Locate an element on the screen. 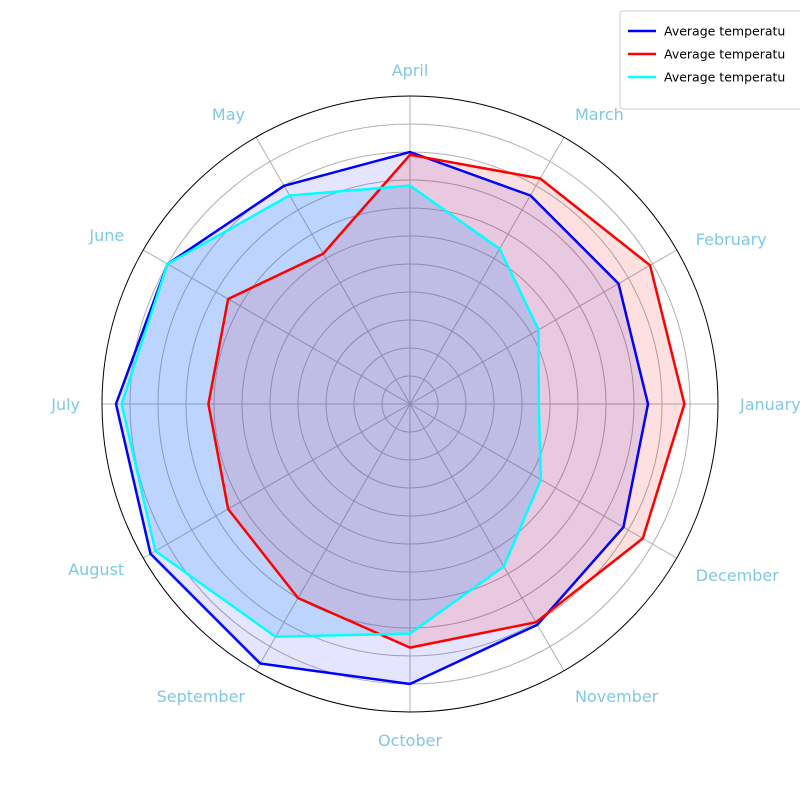 This screenshot has height=804, width=800. legend-label-3: Average temperatu is located at coordinates (724, 77).